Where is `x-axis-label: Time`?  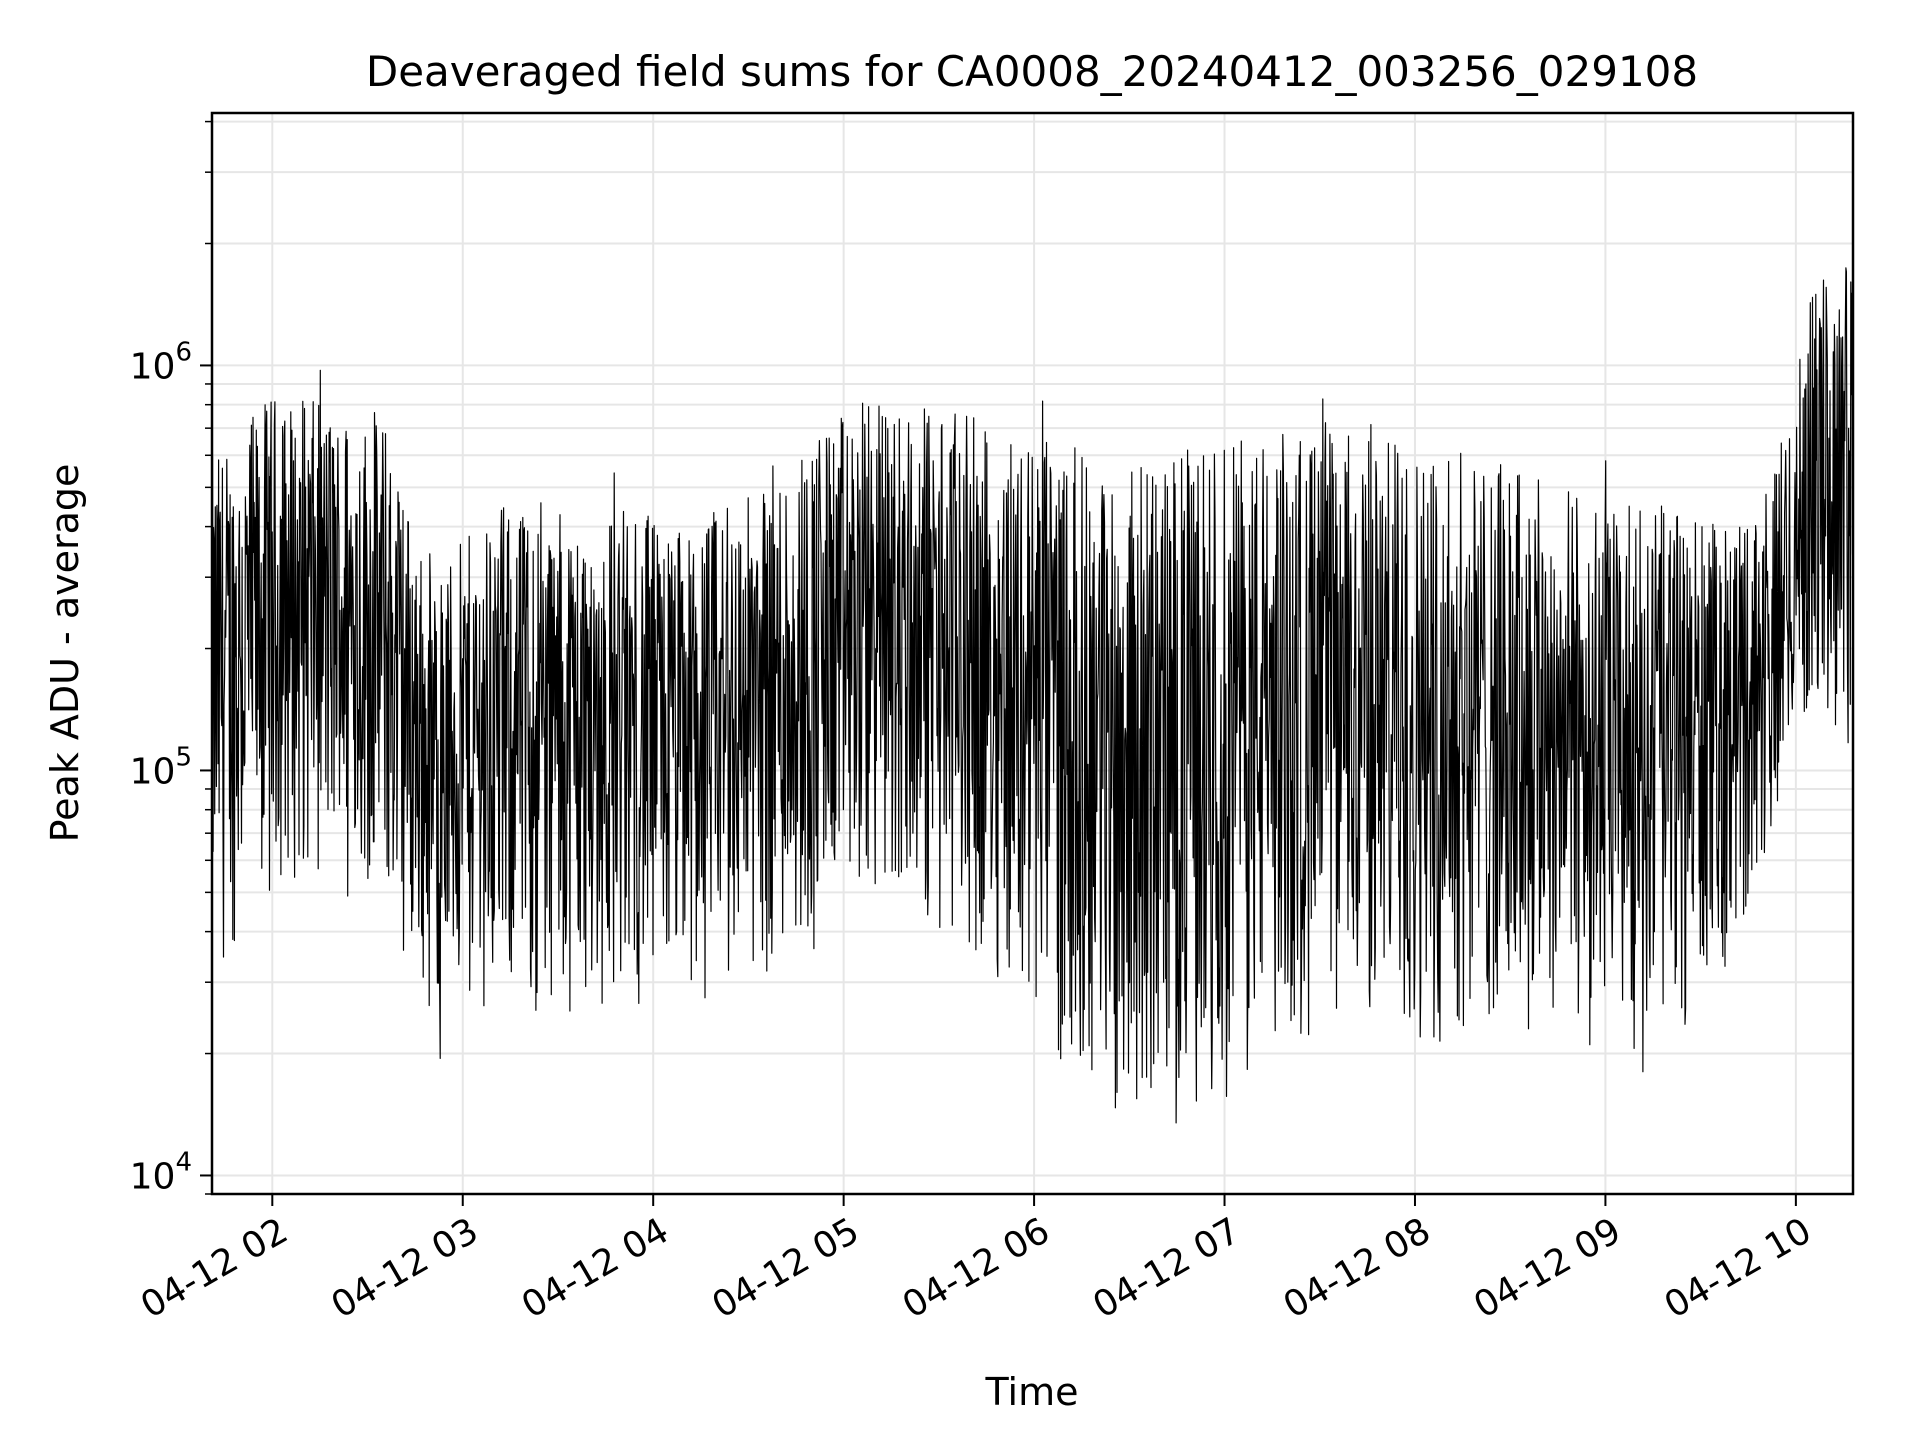 x-axis-label: Time is located at coordinates (1032, 1392).